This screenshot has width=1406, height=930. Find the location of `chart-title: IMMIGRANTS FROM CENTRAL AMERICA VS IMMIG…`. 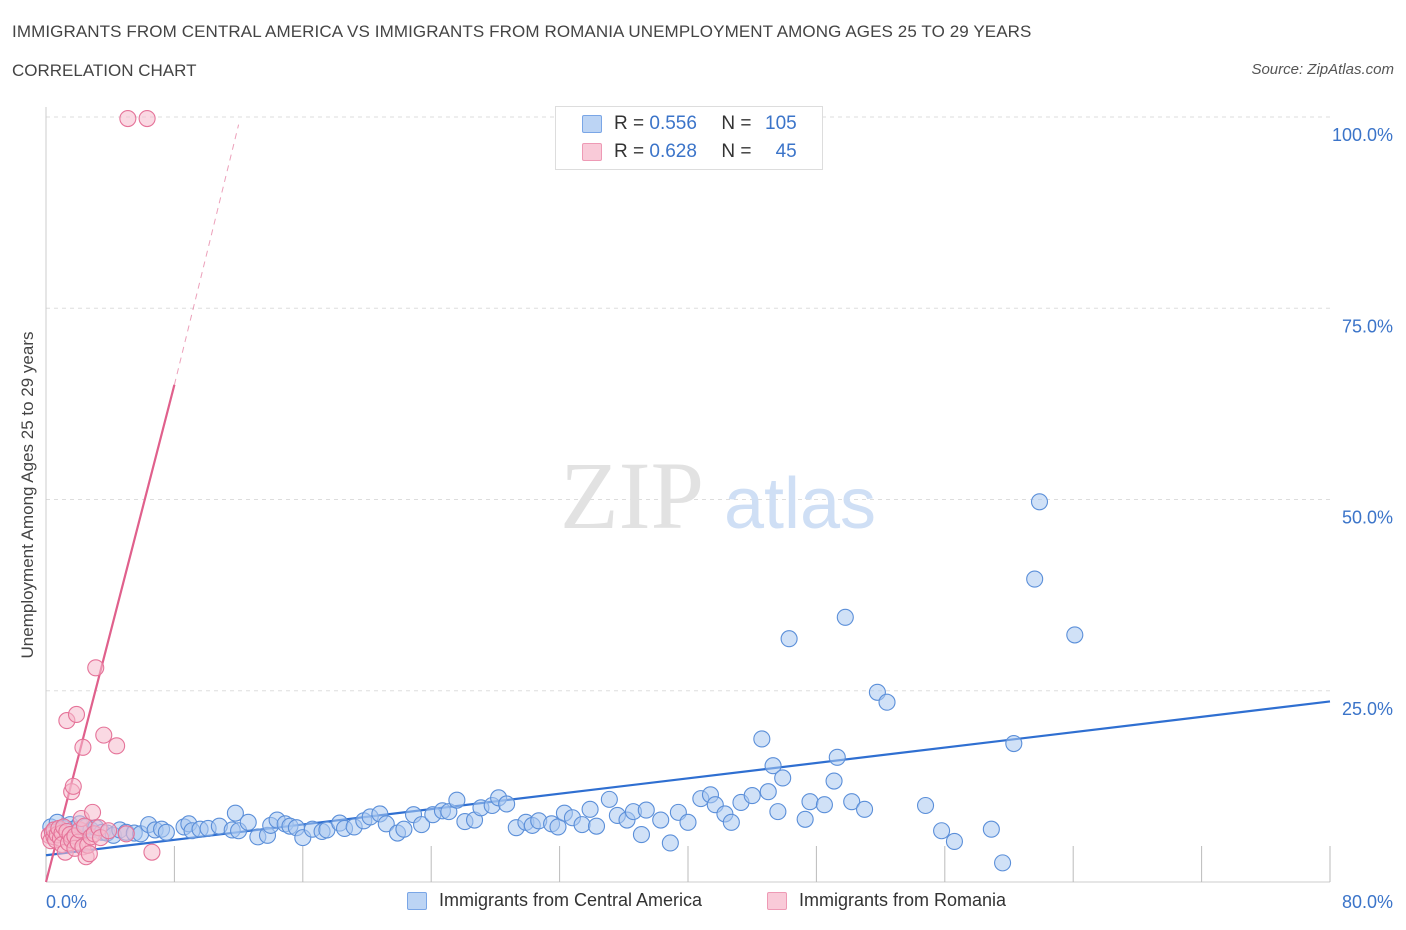

chart-title: IMMIGRANTS FROM CENTRAL AMERICA VS IMMIG… is located at coordinates (522, 31).